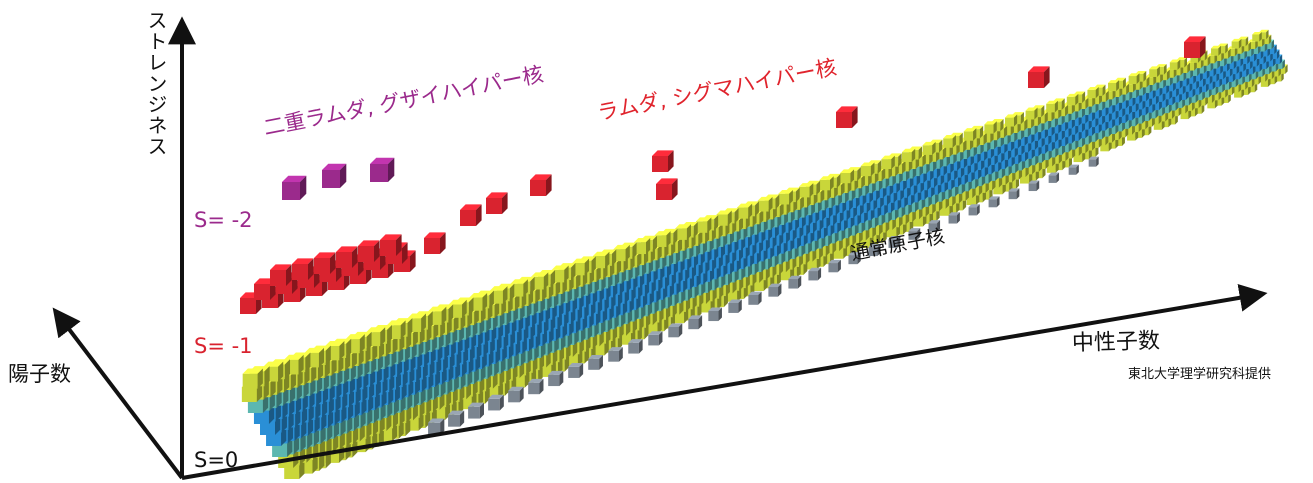 The width and height of the screenshot is (1313, 483). Describe the element at coordinates (223, 220) in the screenshot. I see `strangeness-level-minus2: S= -2` at that location.